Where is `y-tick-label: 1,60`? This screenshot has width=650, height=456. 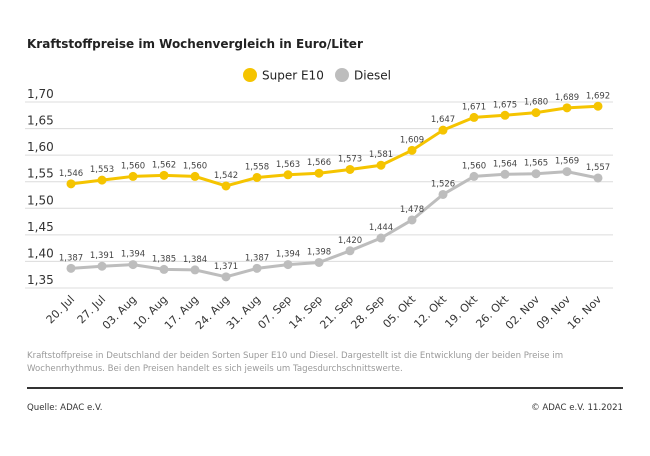
y-tick-label: 1,60 is located at coordinates (40, 147).